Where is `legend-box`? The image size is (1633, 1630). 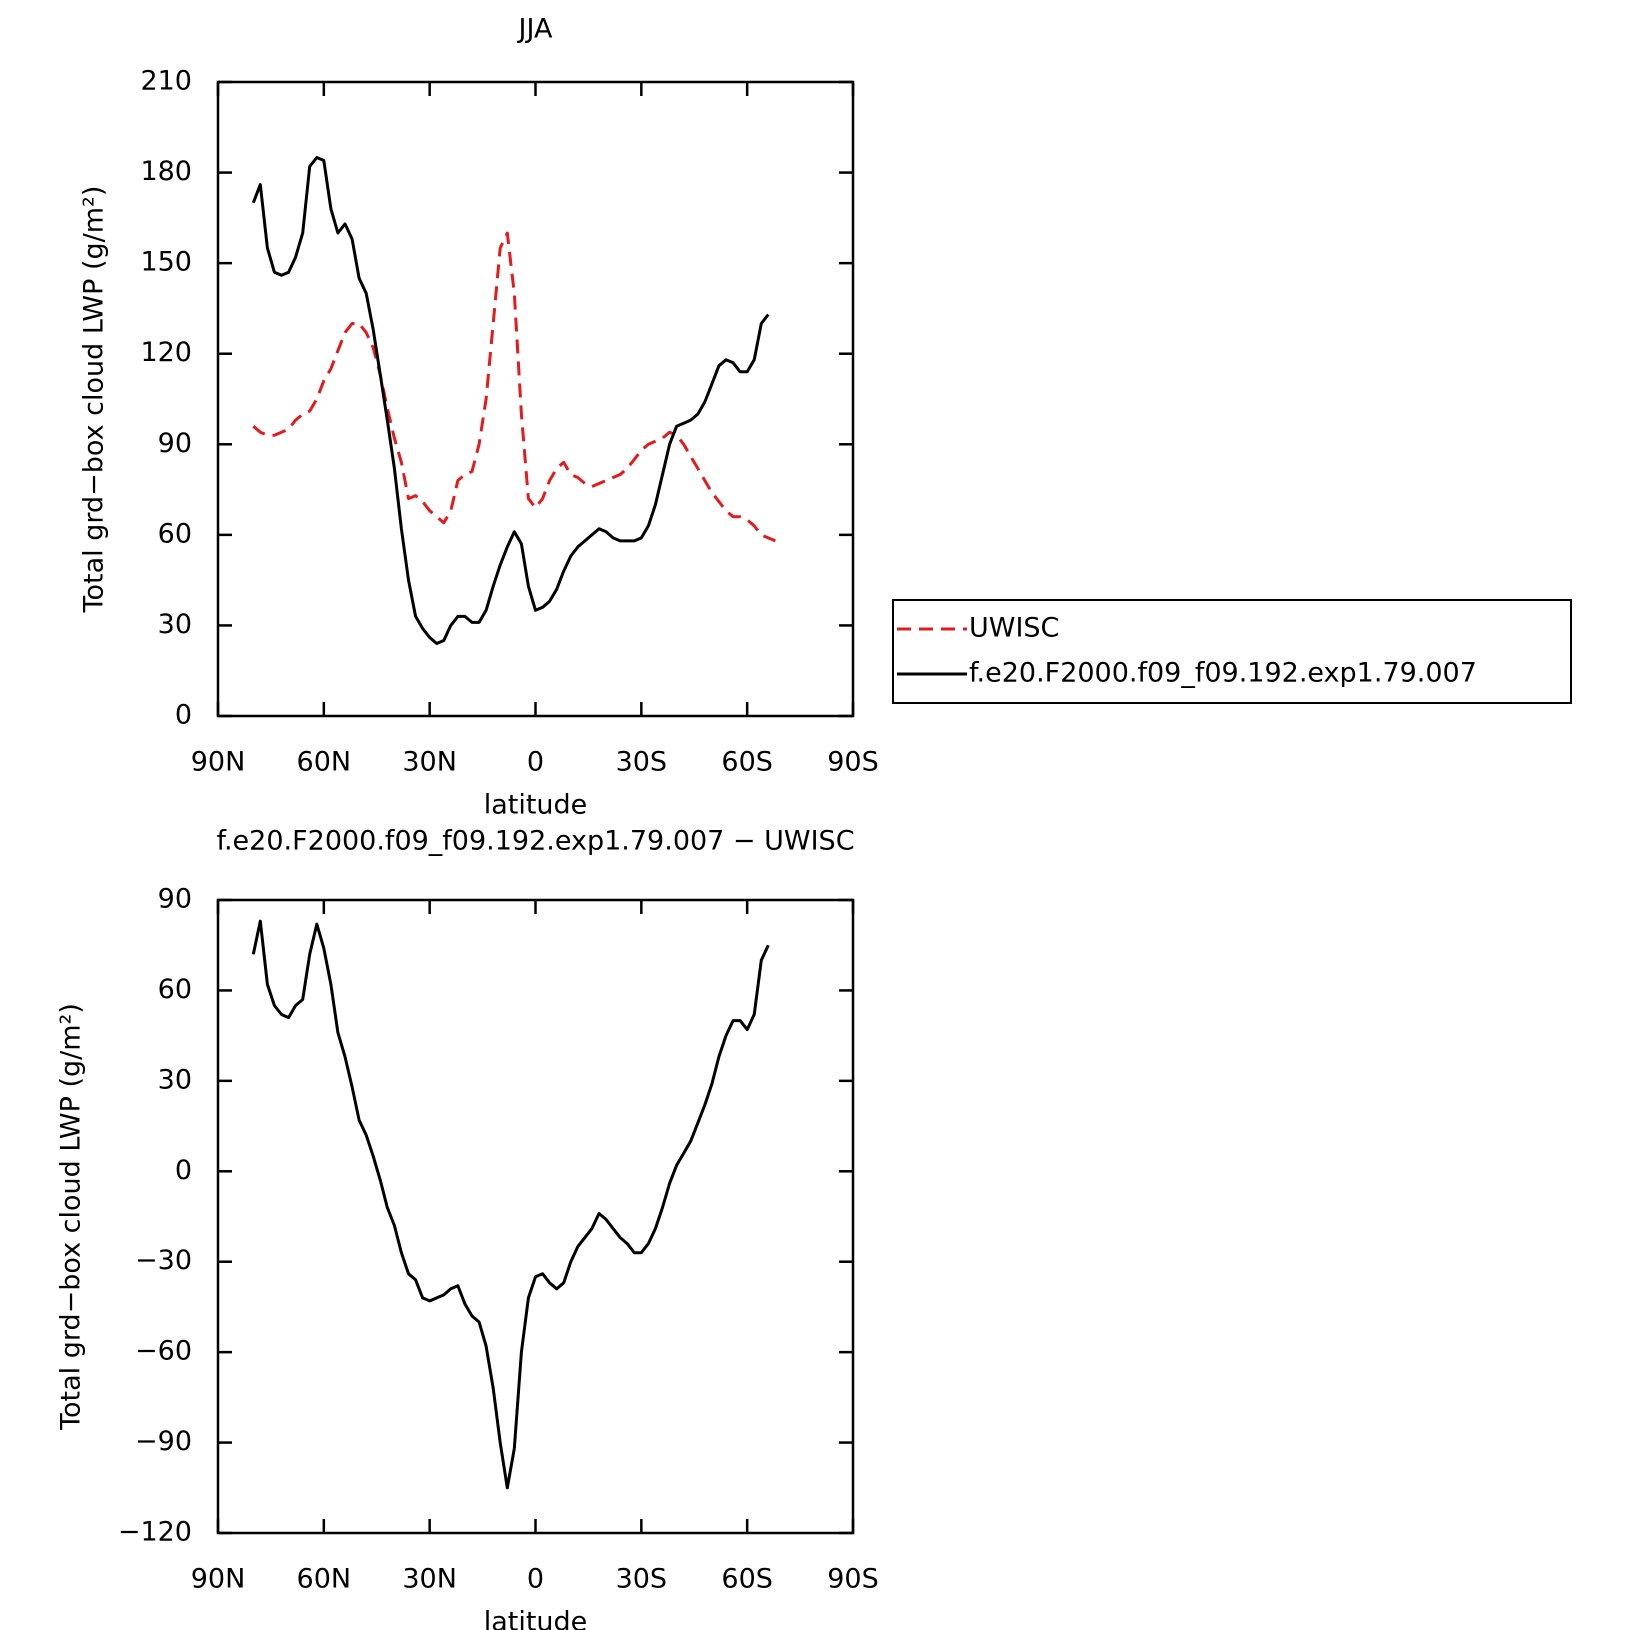 legend-box is located at coordinates (1232, 651).